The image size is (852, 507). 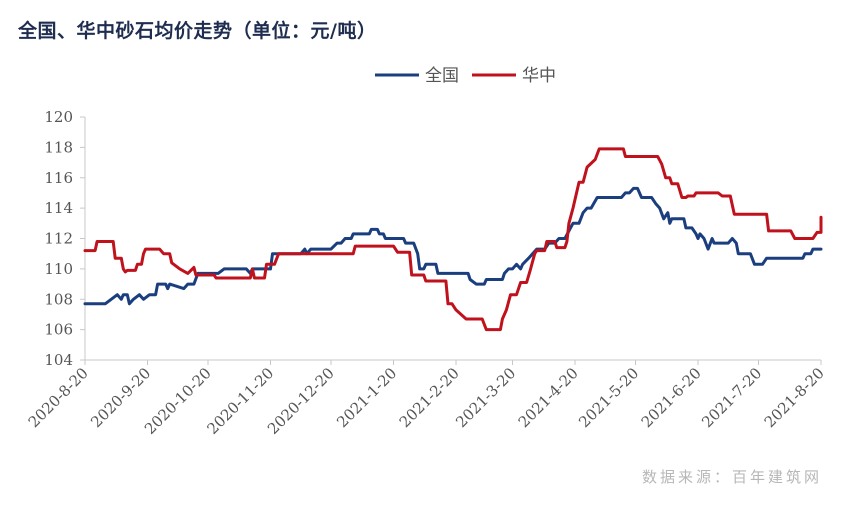 What do you see at coordinates (197, 31) in the screenshot?
I see `chart-title: 全国、华中砂石均价走势（单位：元/吨）` at bounding box center [197, 31].